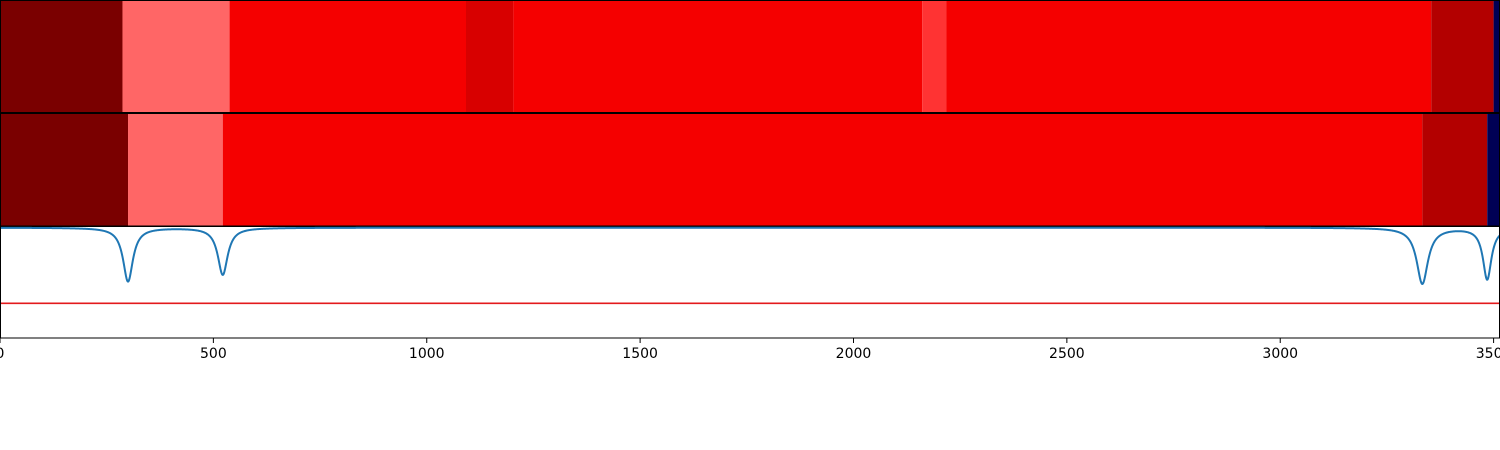 This screenshot has width=1500, height=450. I want to click on x-tick-label-3500: 3500, so click(1488, 354).